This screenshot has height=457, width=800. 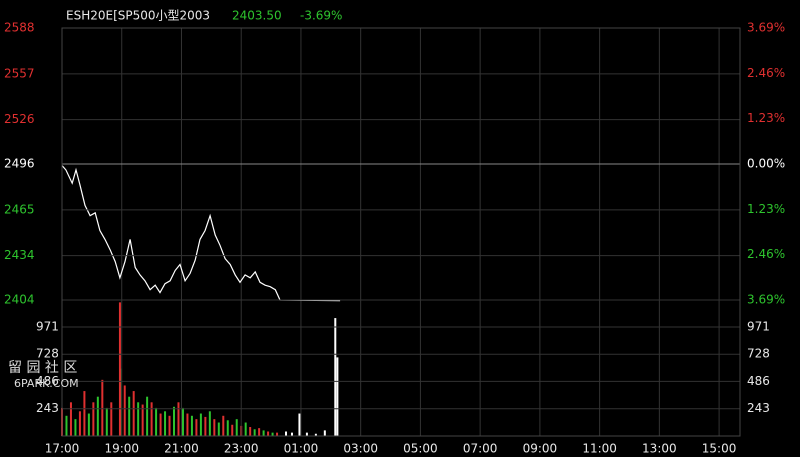 I want to click on y-tick-label: 2404, so click(x=19, y=300).